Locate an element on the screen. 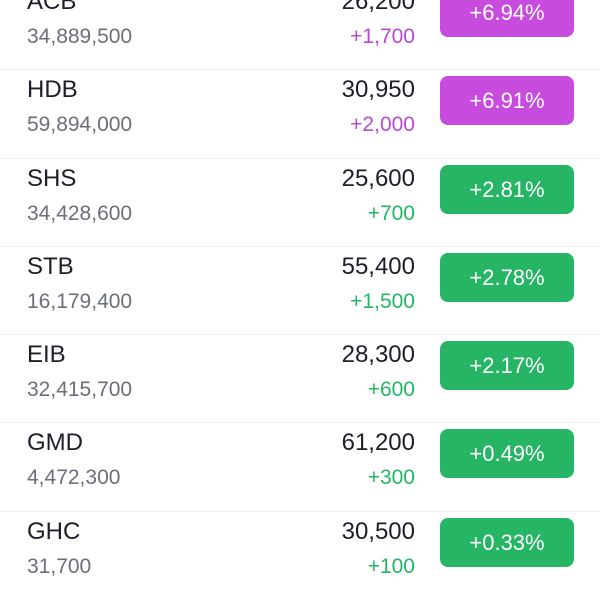 The image size is (600, 600). stock-volume: 59,894,000 is located at coordinates (80, 125).